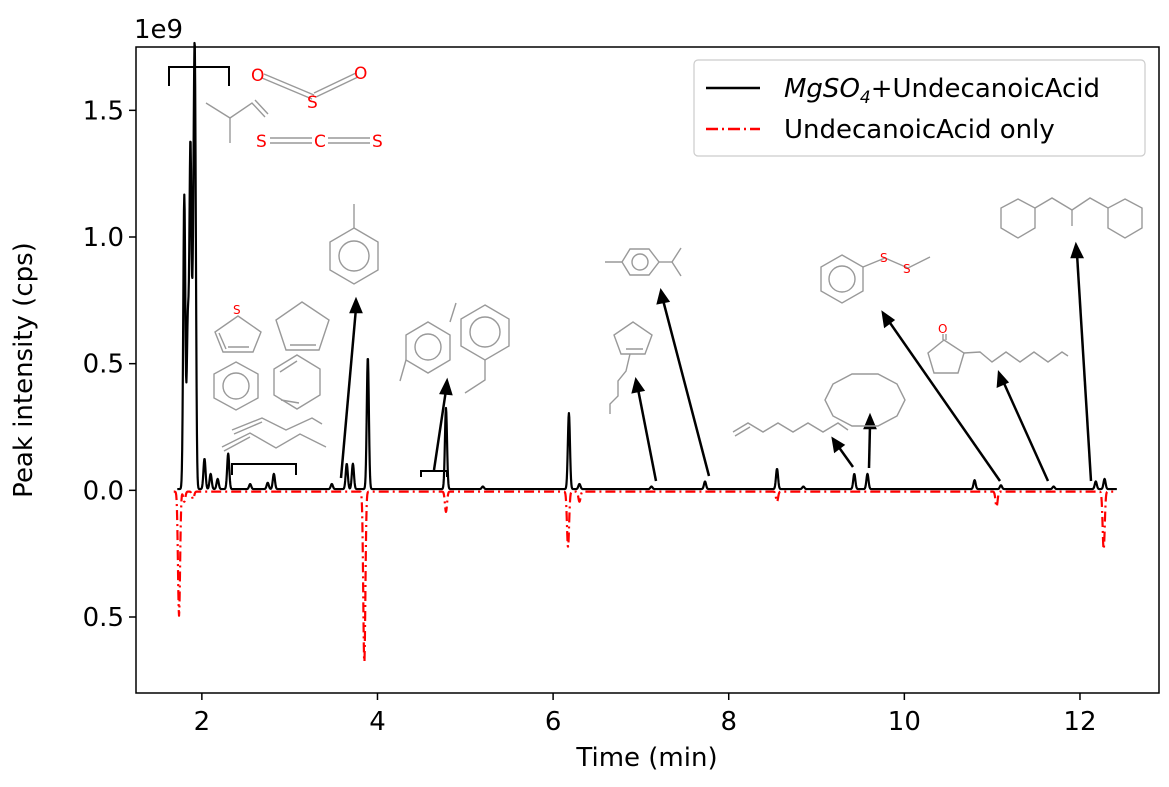 The image size is (1169, 787). I want to click on molecule-ethylbenzene, so click(485, 349).